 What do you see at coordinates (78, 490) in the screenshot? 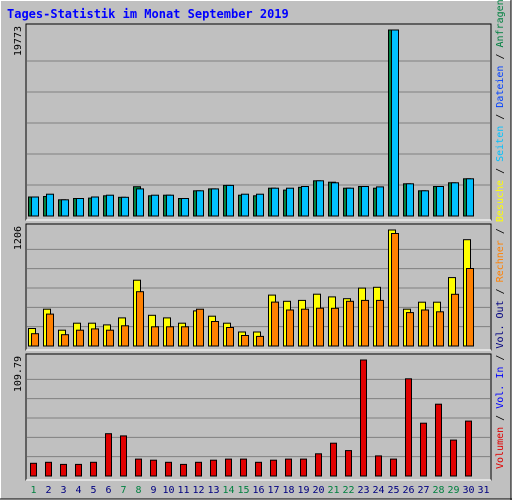
I see `x-tick-label: 4` at bounding box center [78, 490].